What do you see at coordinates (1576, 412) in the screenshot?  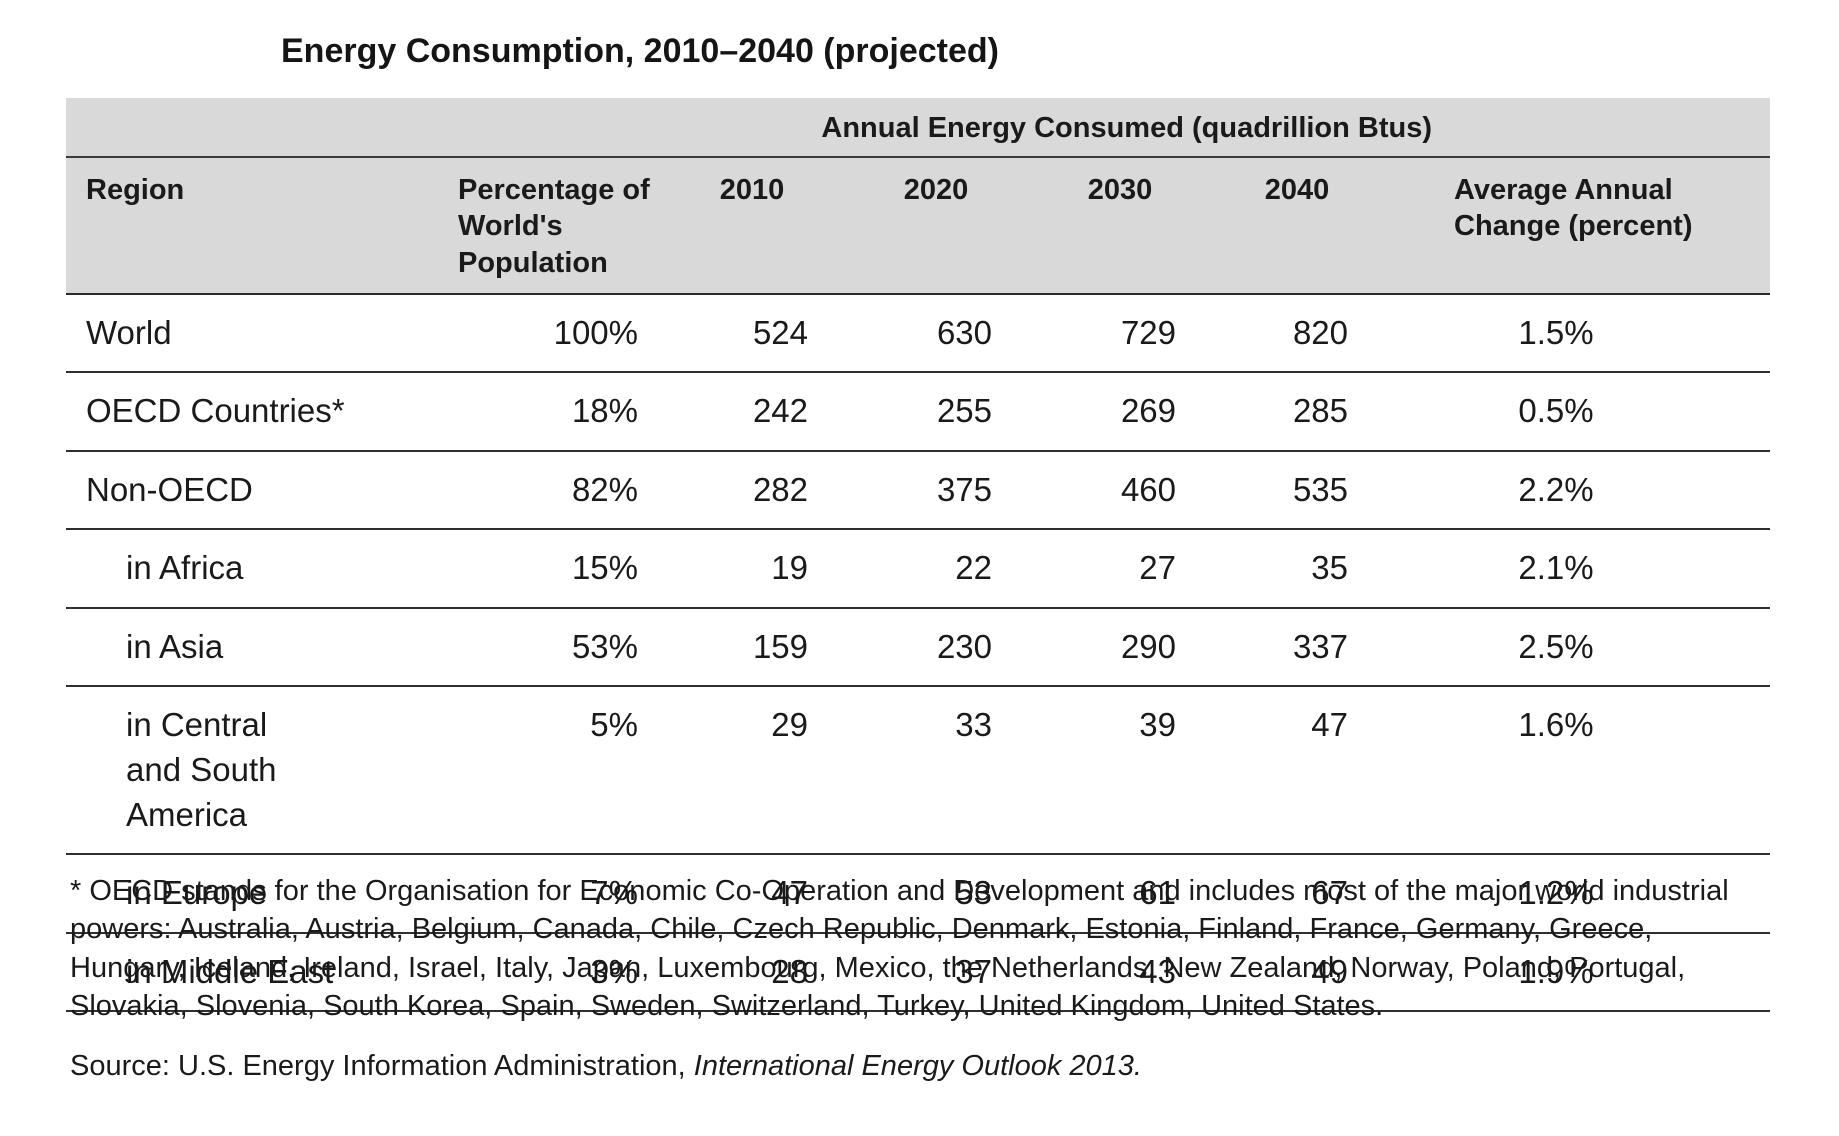 I see `cell-average-change: 0.5%` at bounding box center [1576, 412].